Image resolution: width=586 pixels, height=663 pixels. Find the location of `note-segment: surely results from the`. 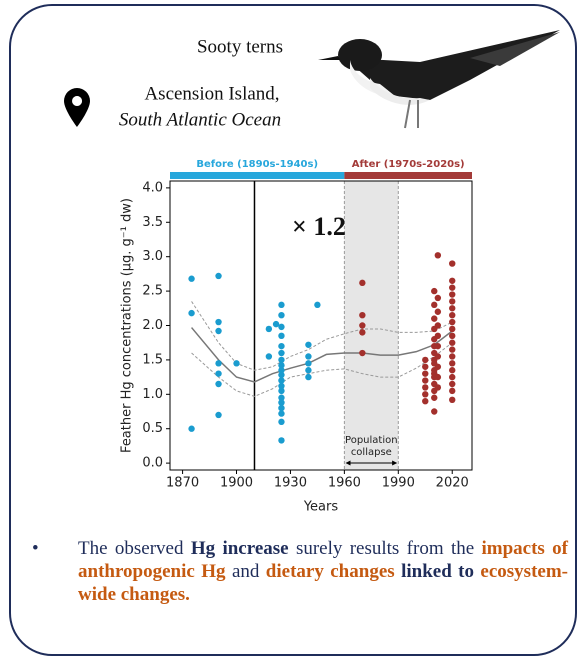

note-segment: surely results from the is located at coordinates (385, 548).